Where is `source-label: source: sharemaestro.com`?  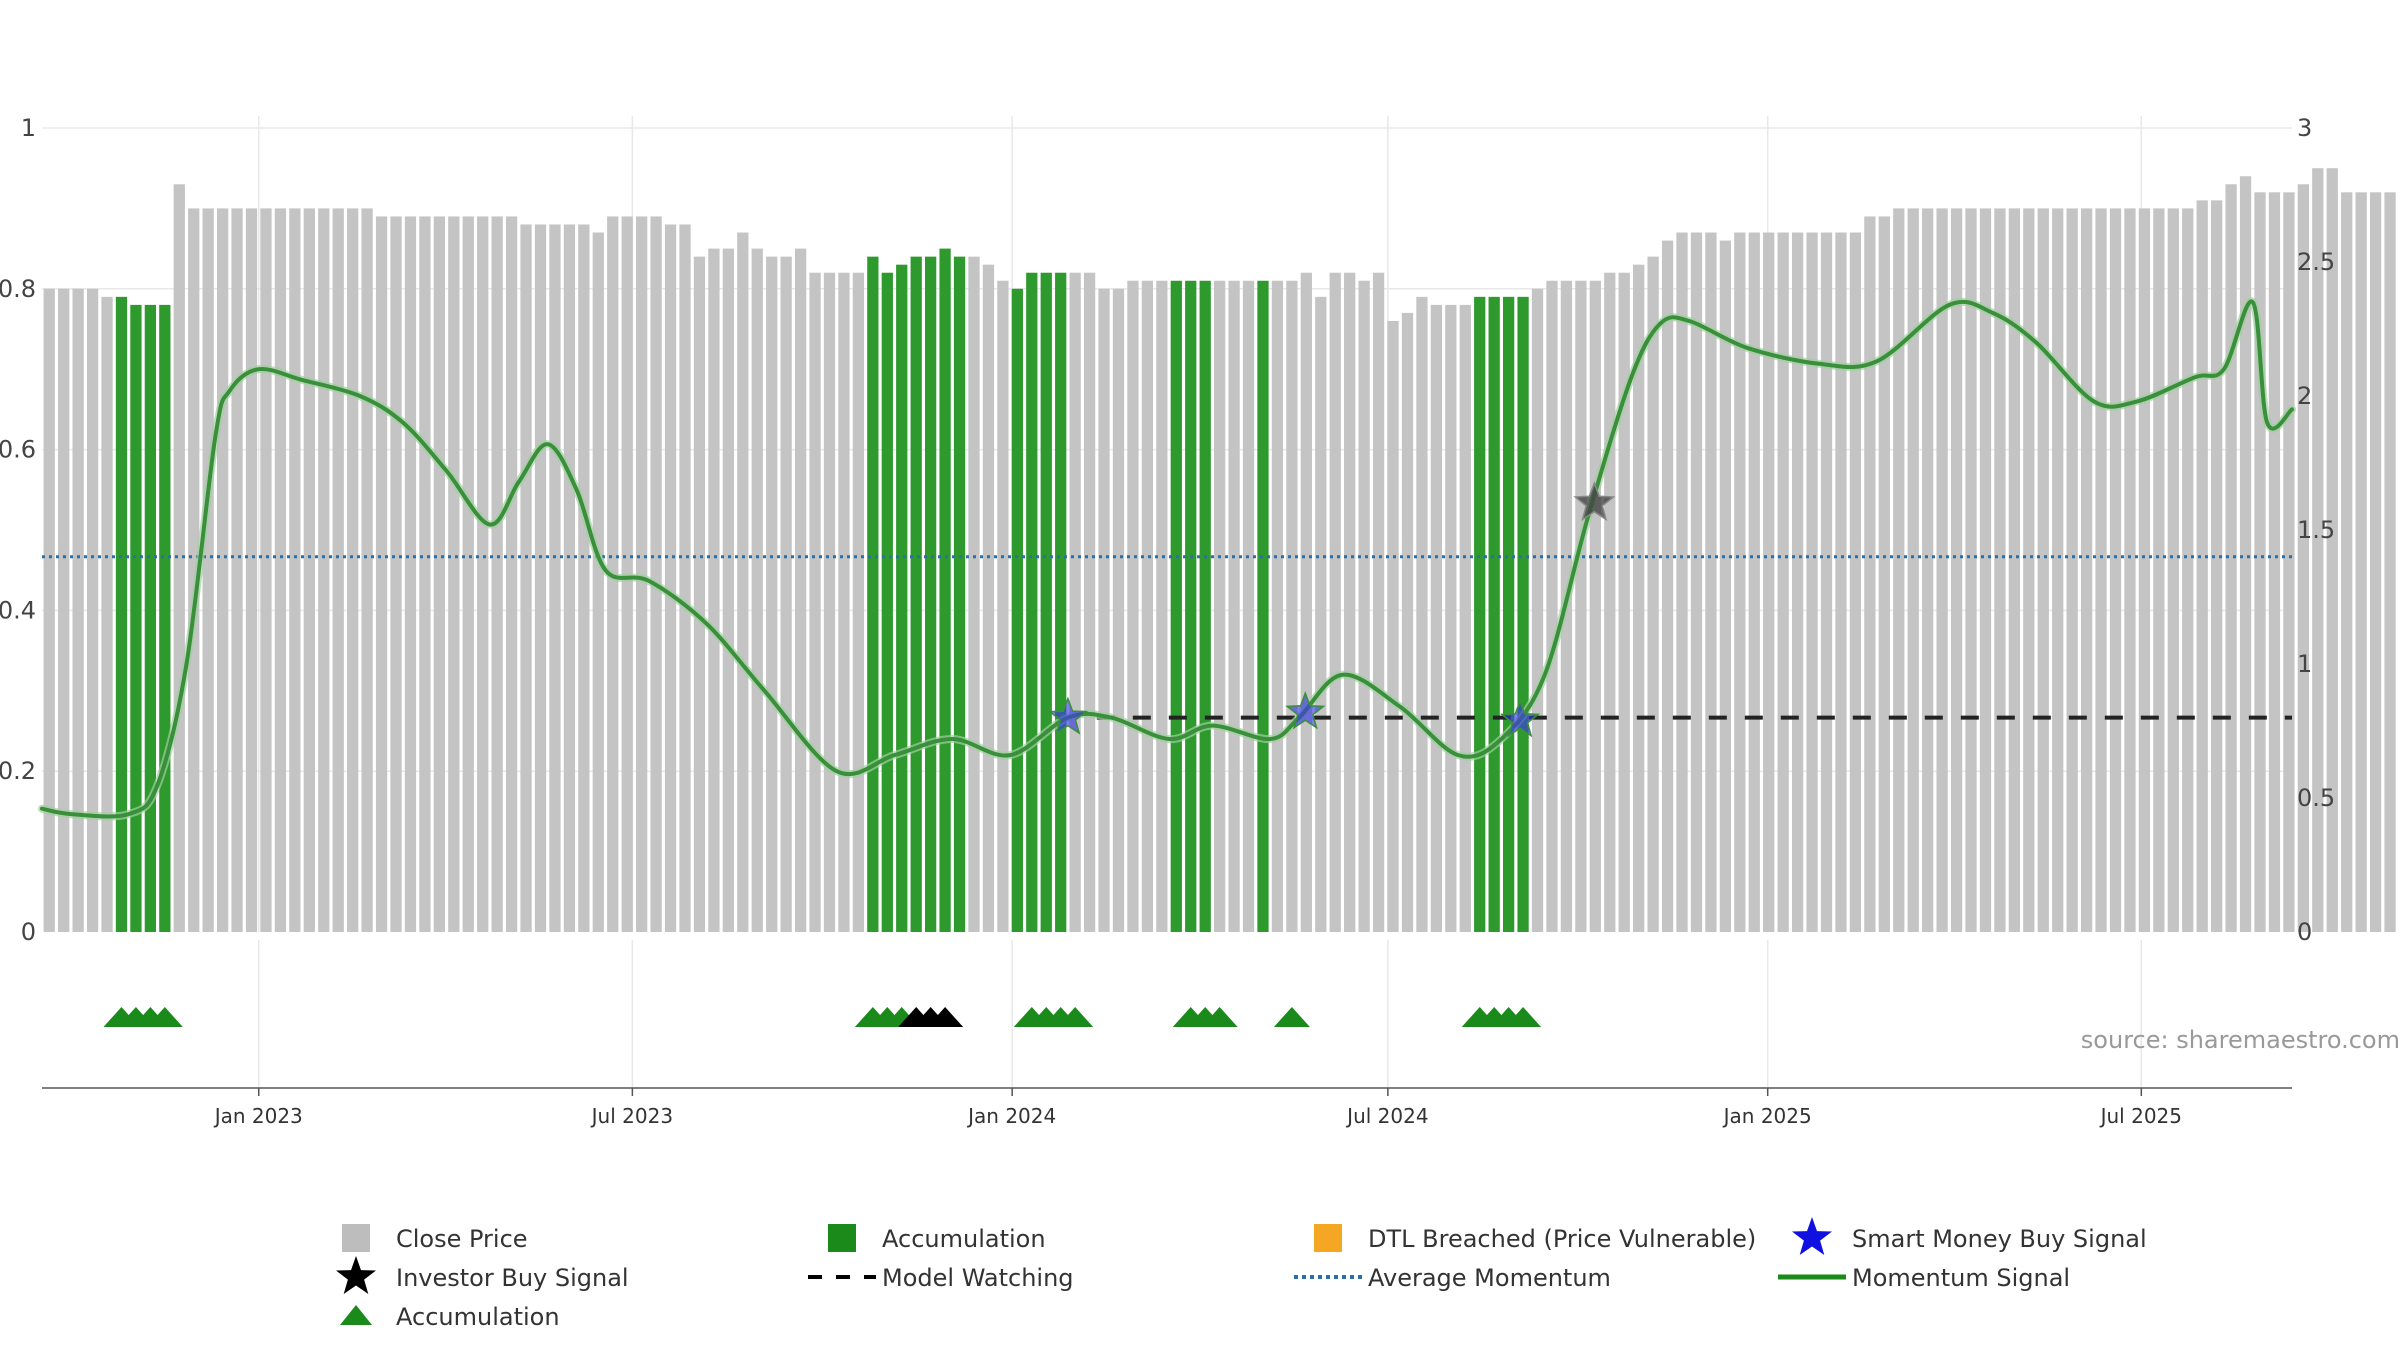 source-label: source: sharemaestro.com is located at coordinates (2240, 1040).